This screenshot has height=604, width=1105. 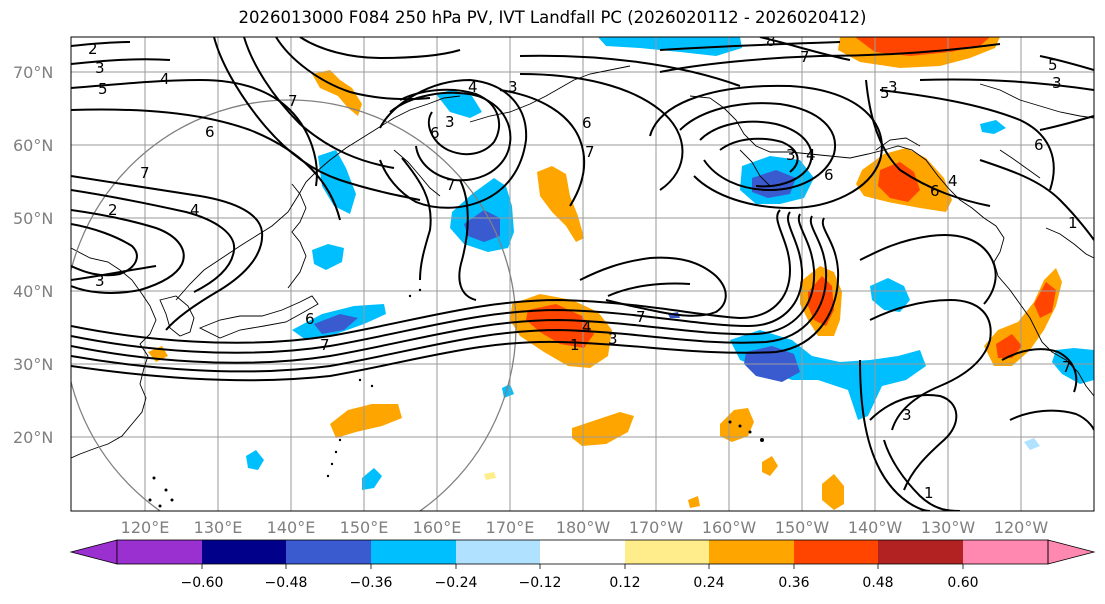 I want to click on lon-label-140e: 140°E, so click(x=291, y=527).